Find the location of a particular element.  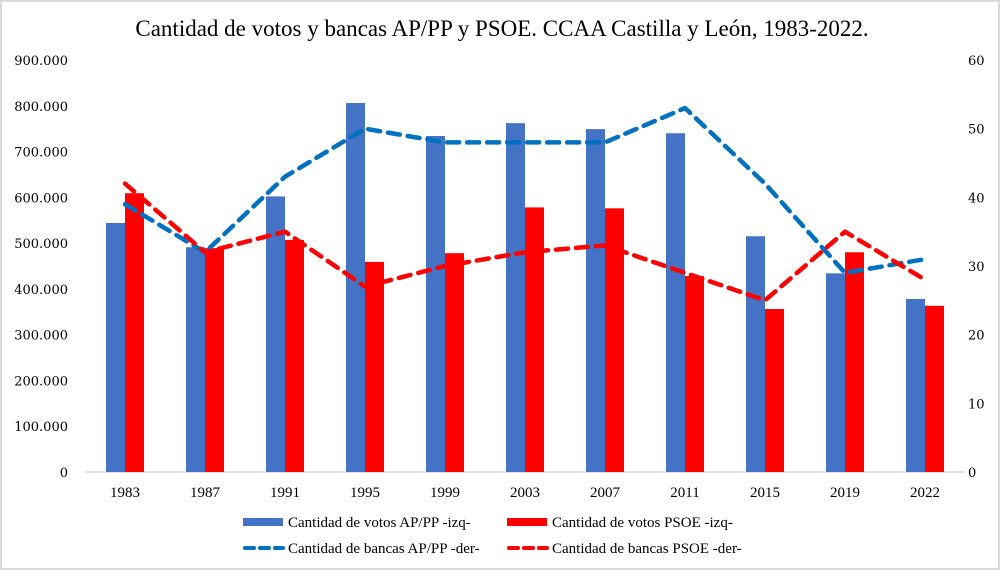

y-tick-label: 800.000 is located at coordinates (41, 107).